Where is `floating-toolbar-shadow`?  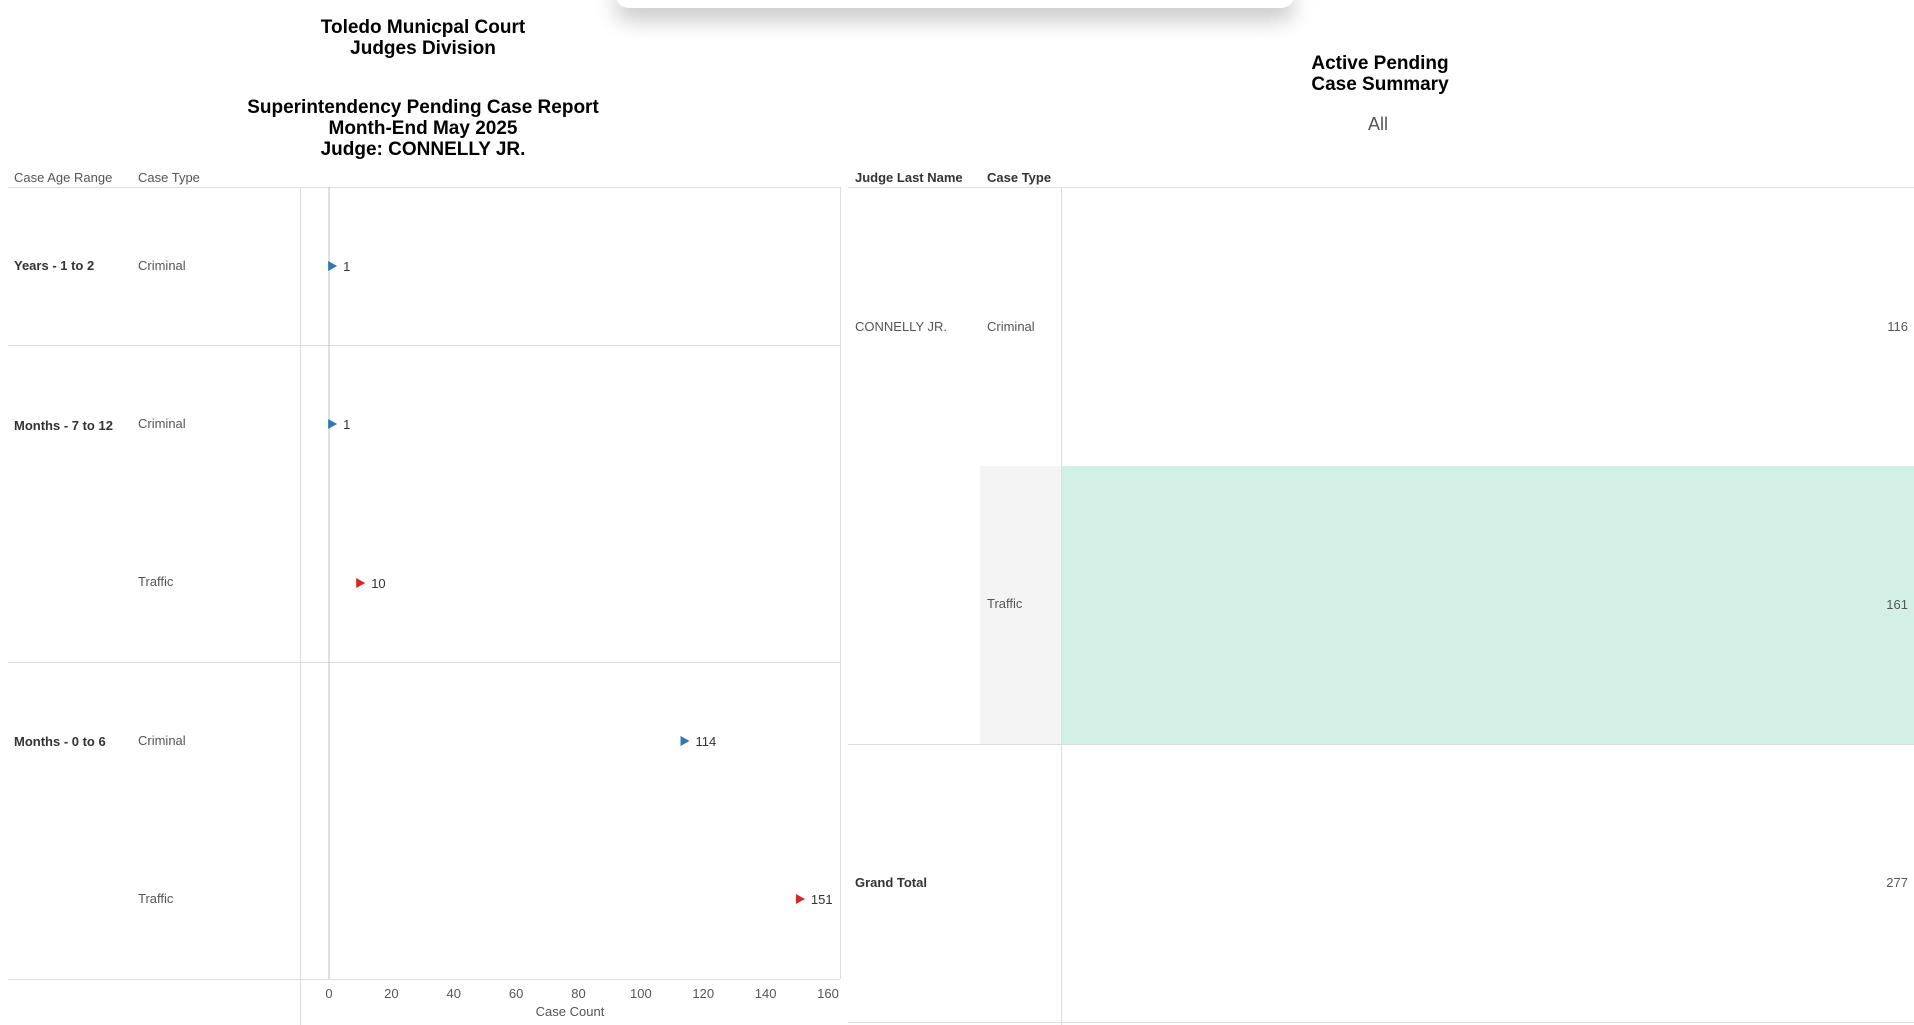 floating-toolbar-shadow is located at coordinates (955, 4).